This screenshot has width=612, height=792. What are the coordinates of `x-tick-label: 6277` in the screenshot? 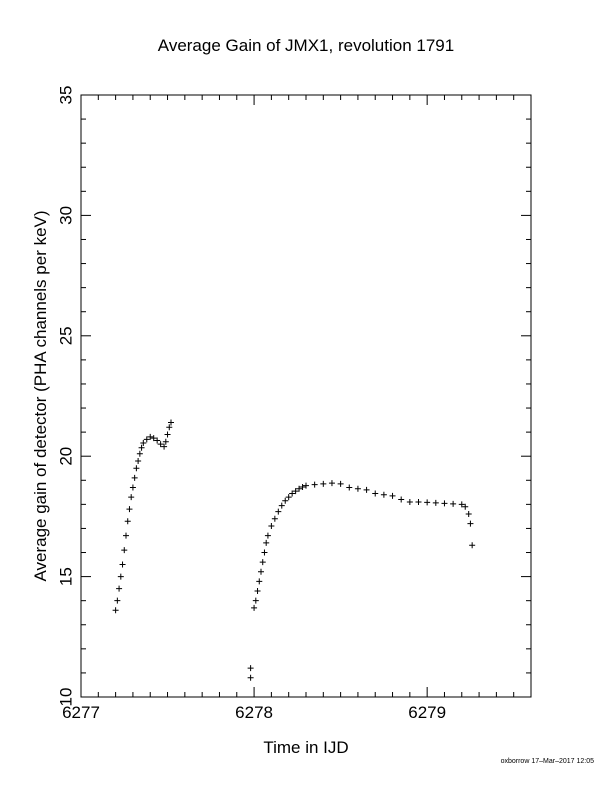 It's located at (81, 712).